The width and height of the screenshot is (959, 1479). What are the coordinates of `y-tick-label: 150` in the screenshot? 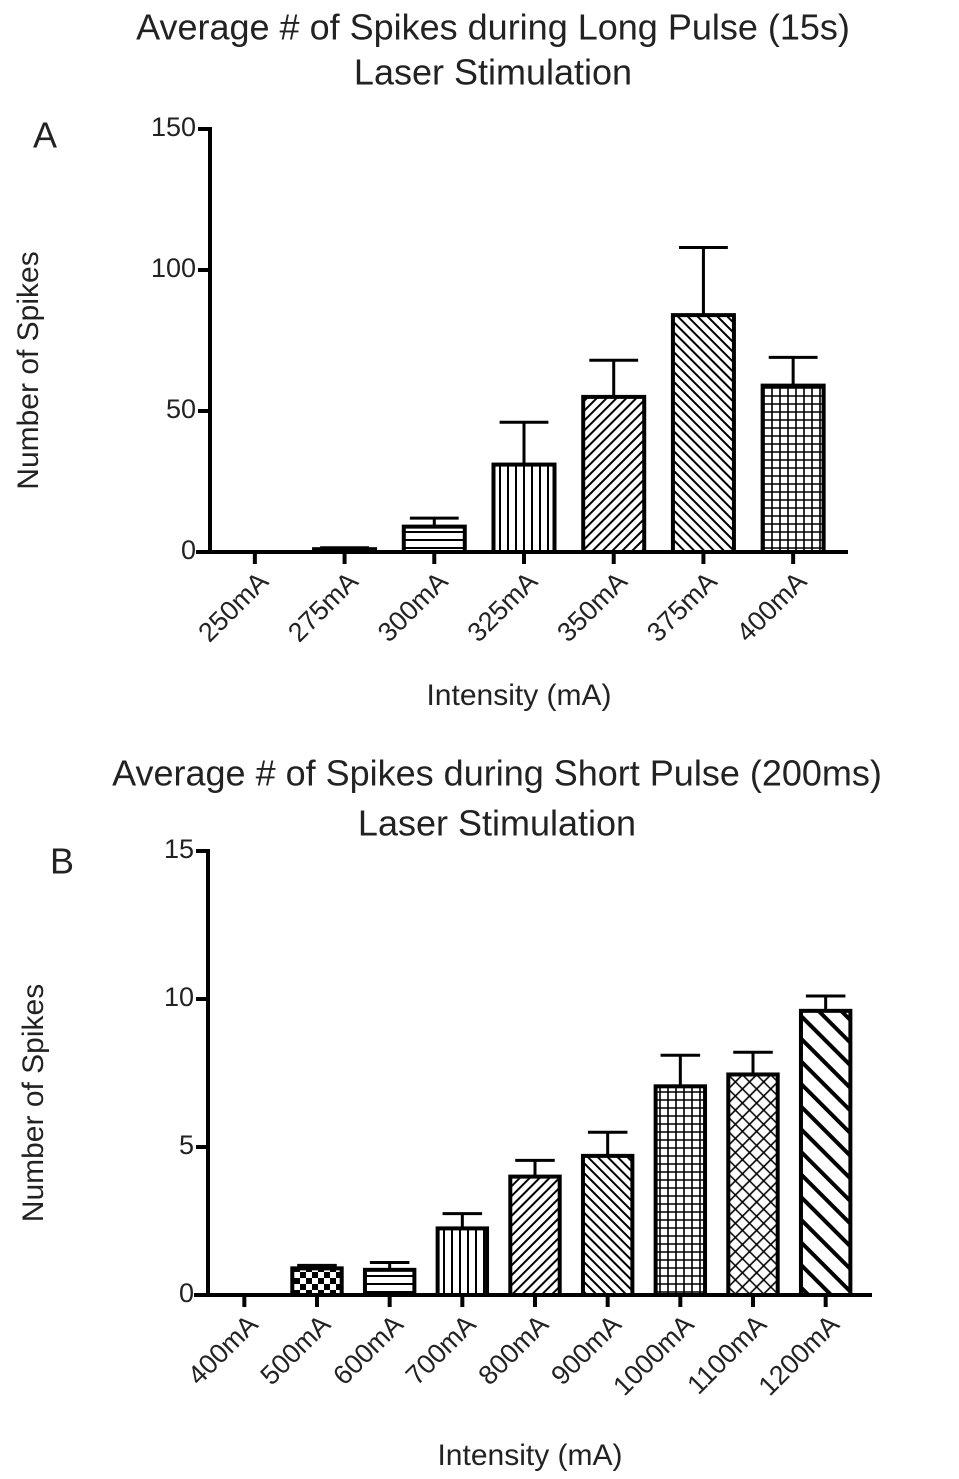 It's located at (173, 127).